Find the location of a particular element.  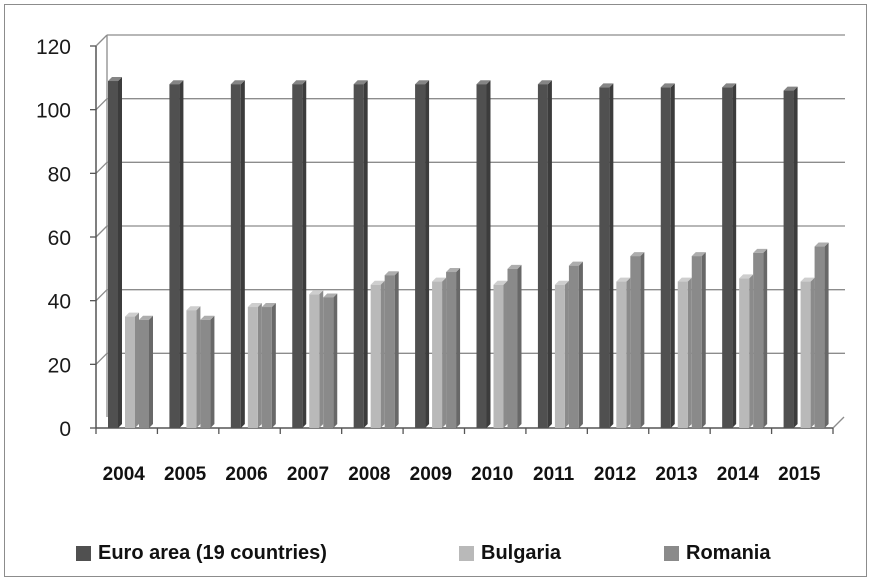

y-tick-label: 100 is located at coordinates (53, 111).